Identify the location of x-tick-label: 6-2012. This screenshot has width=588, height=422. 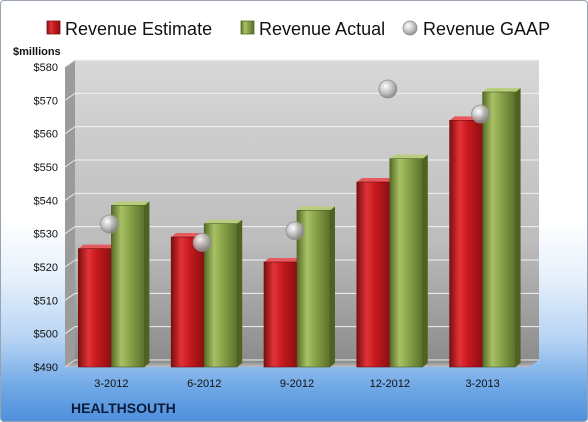
(204, 384).